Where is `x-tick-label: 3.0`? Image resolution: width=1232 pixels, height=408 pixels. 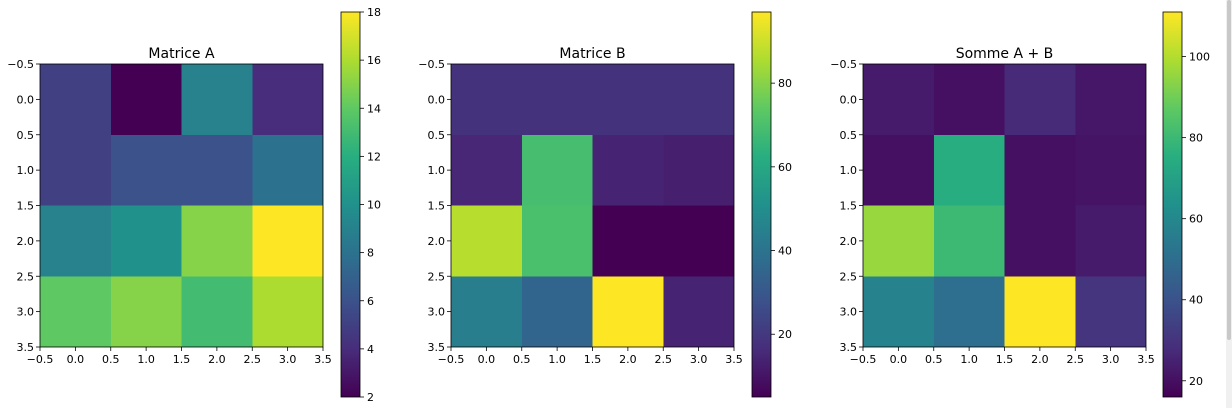 x-tick-label: 3.0 is located at coordinates (699, 359).